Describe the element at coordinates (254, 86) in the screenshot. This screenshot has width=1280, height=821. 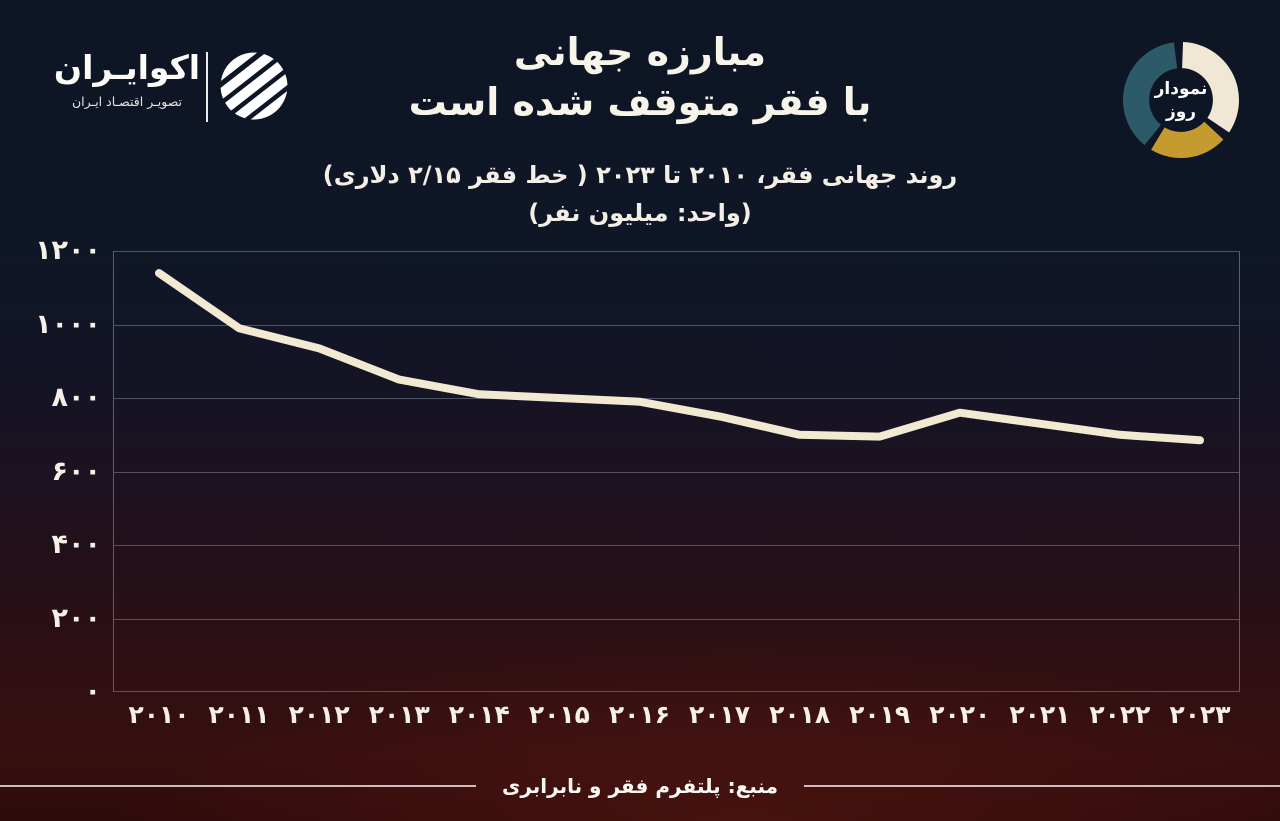
I see `ecoiran-logo-icon` at that location.